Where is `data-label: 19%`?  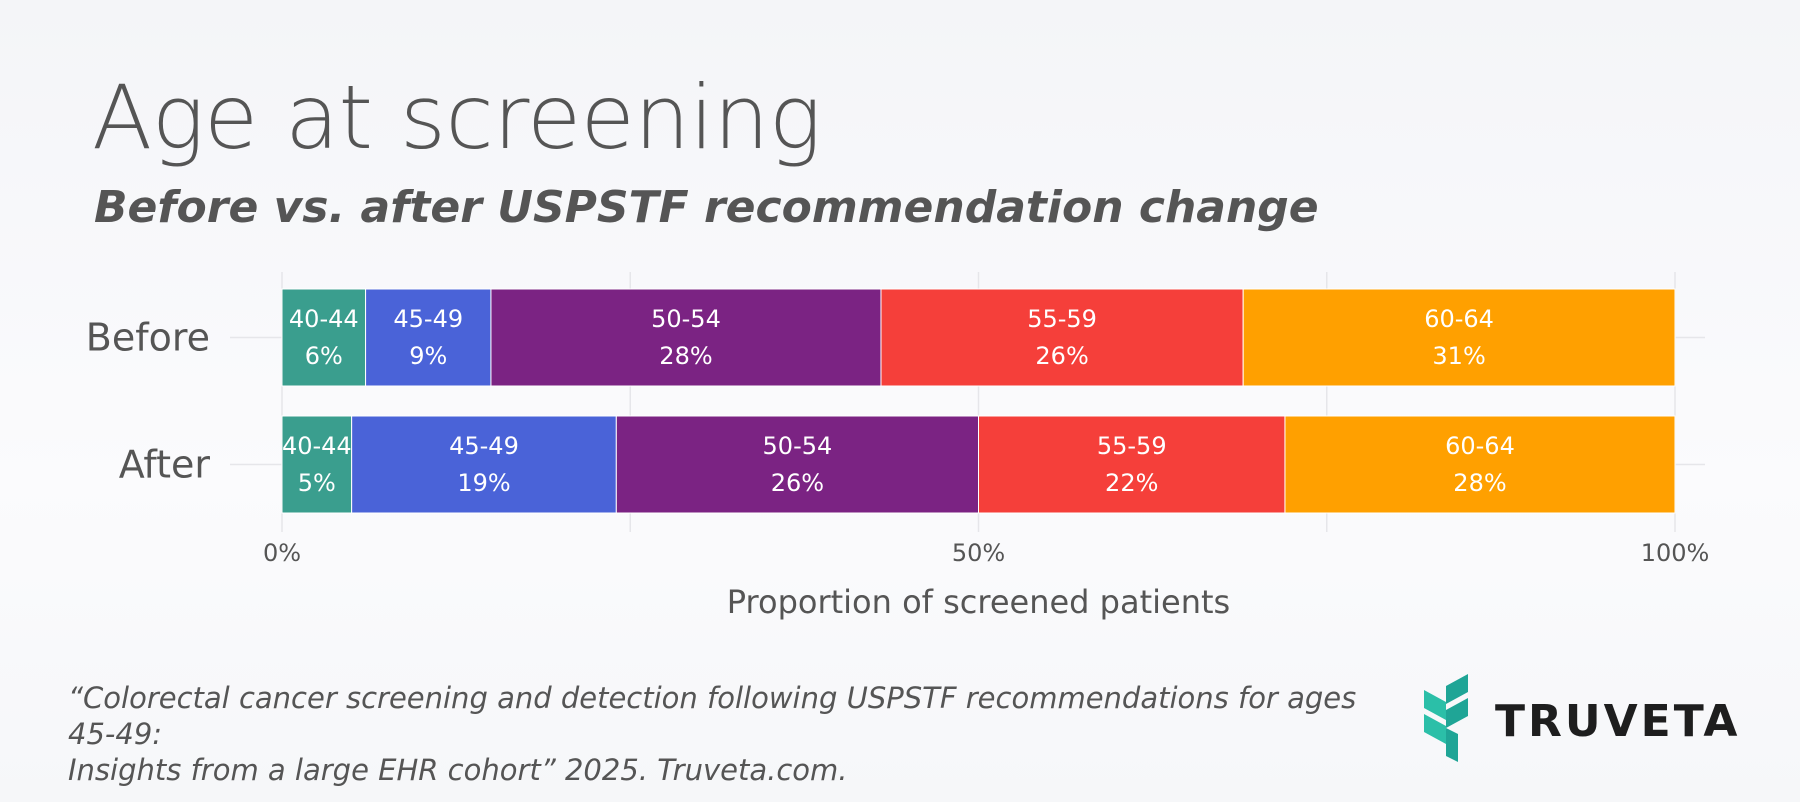 data-label: 19% is located at coordinates (483, 483).